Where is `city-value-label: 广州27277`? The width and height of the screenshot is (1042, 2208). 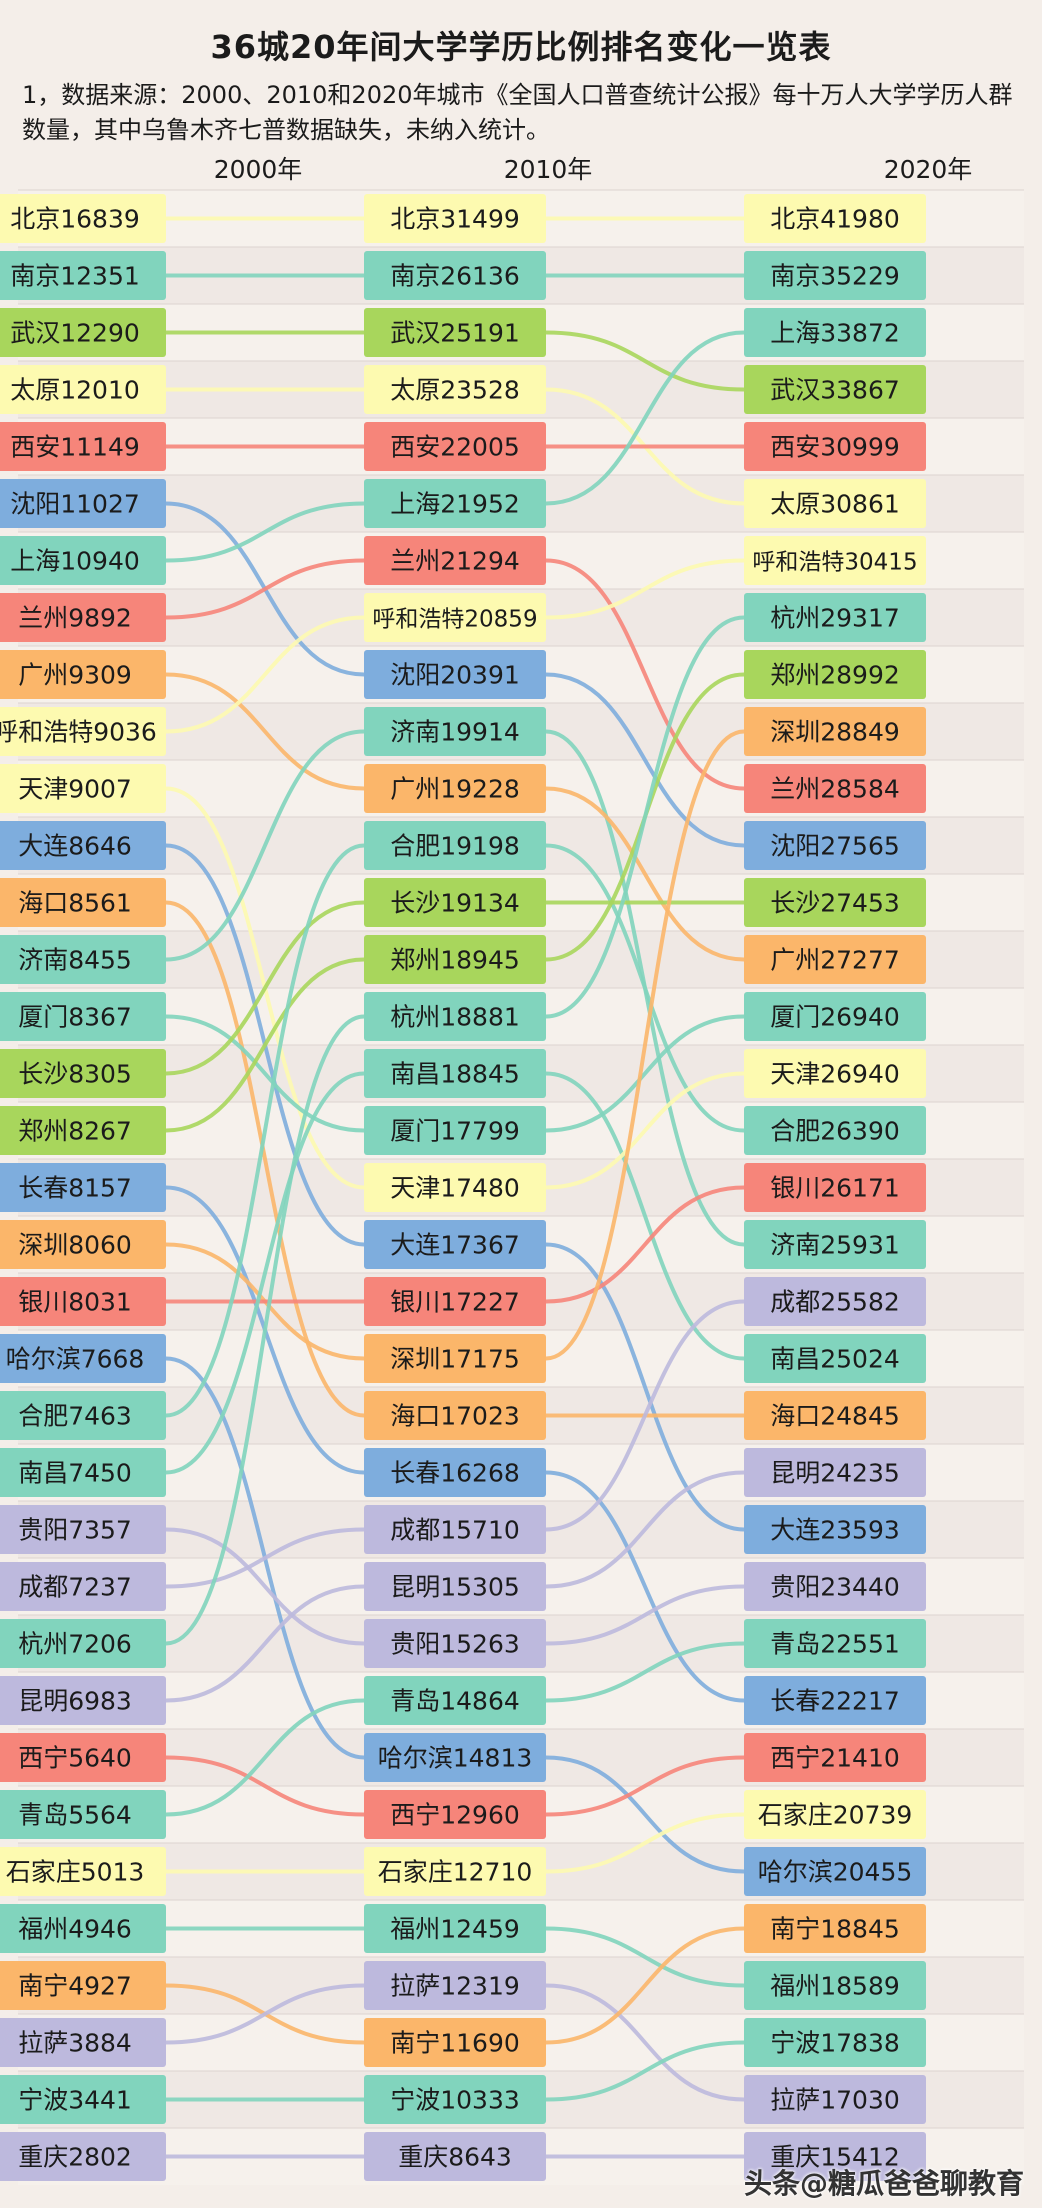
city-value-label: 广州27277 is located at coordinates (835, 960).